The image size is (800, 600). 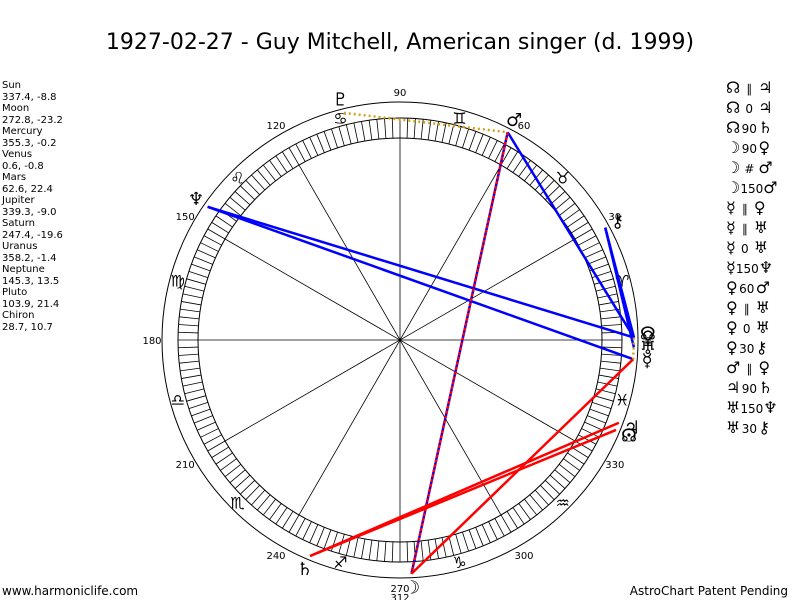 I want to click on planet-coords-sun: 337.4, -8.8, so click(x=29, y=97).